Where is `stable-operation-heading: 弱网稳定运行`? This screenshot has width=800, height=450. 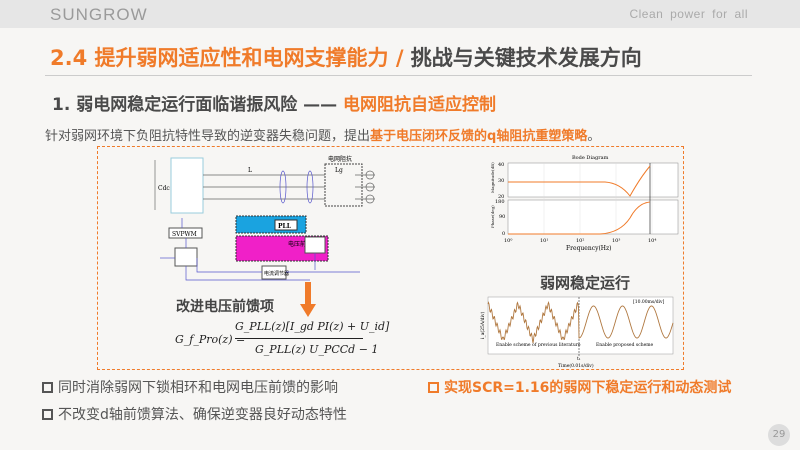 stable-operation-heading: 弱网稳定运行 is located at coordinates (585, 283).